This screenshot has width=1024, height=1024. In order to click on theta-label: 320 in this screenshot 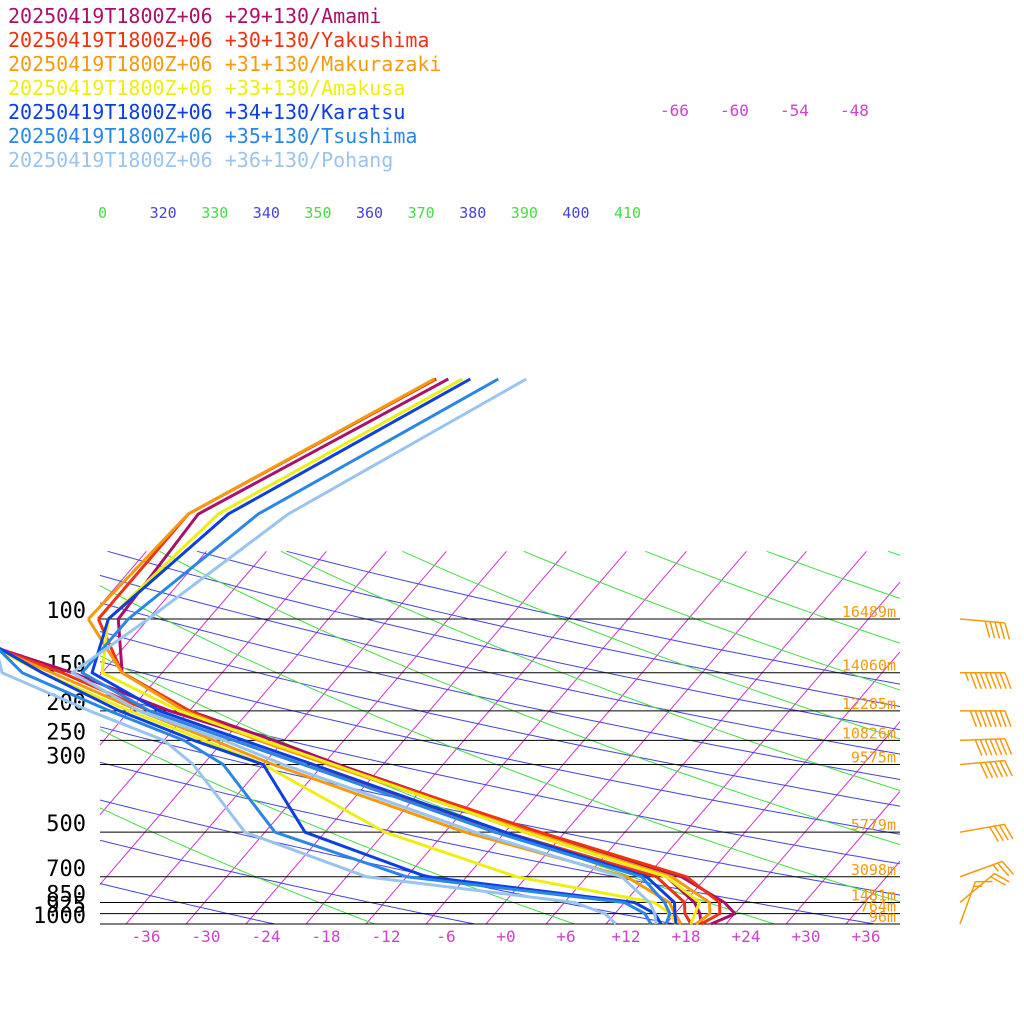, I will do `click(163, 213)`.